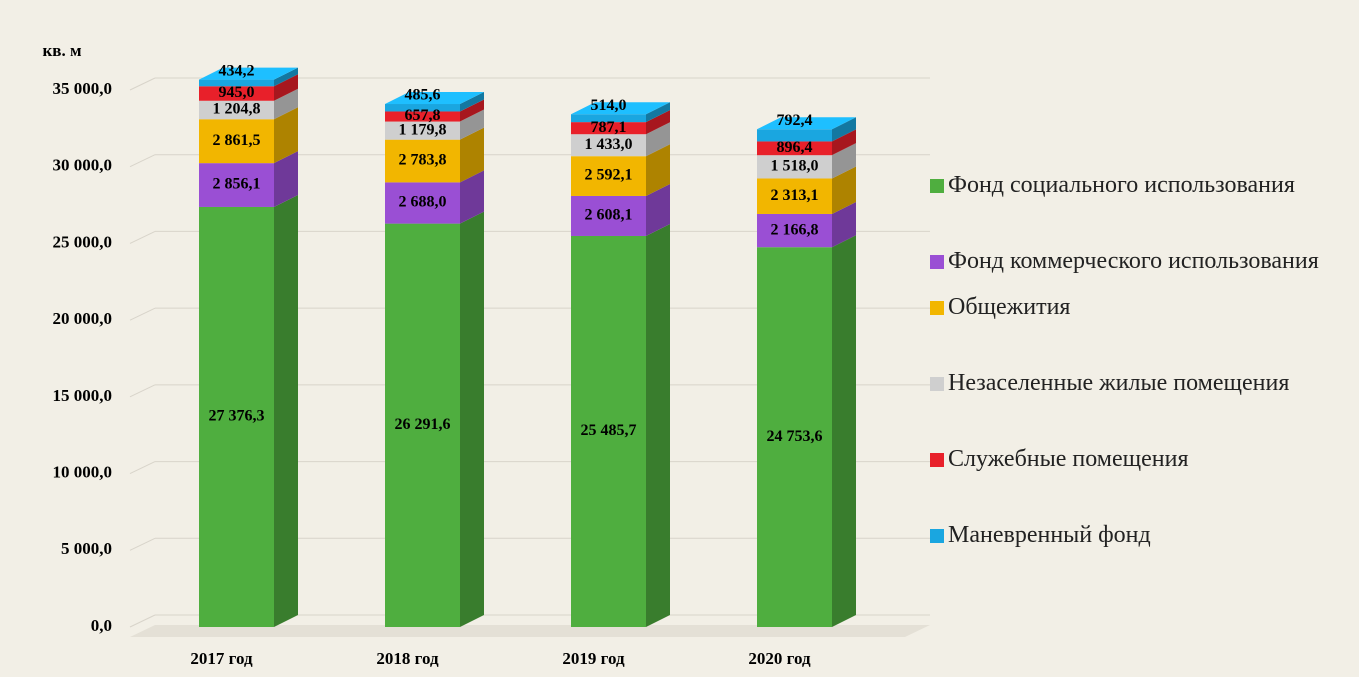  I want to click on value-label: 1 518,0, so click(795, 166).